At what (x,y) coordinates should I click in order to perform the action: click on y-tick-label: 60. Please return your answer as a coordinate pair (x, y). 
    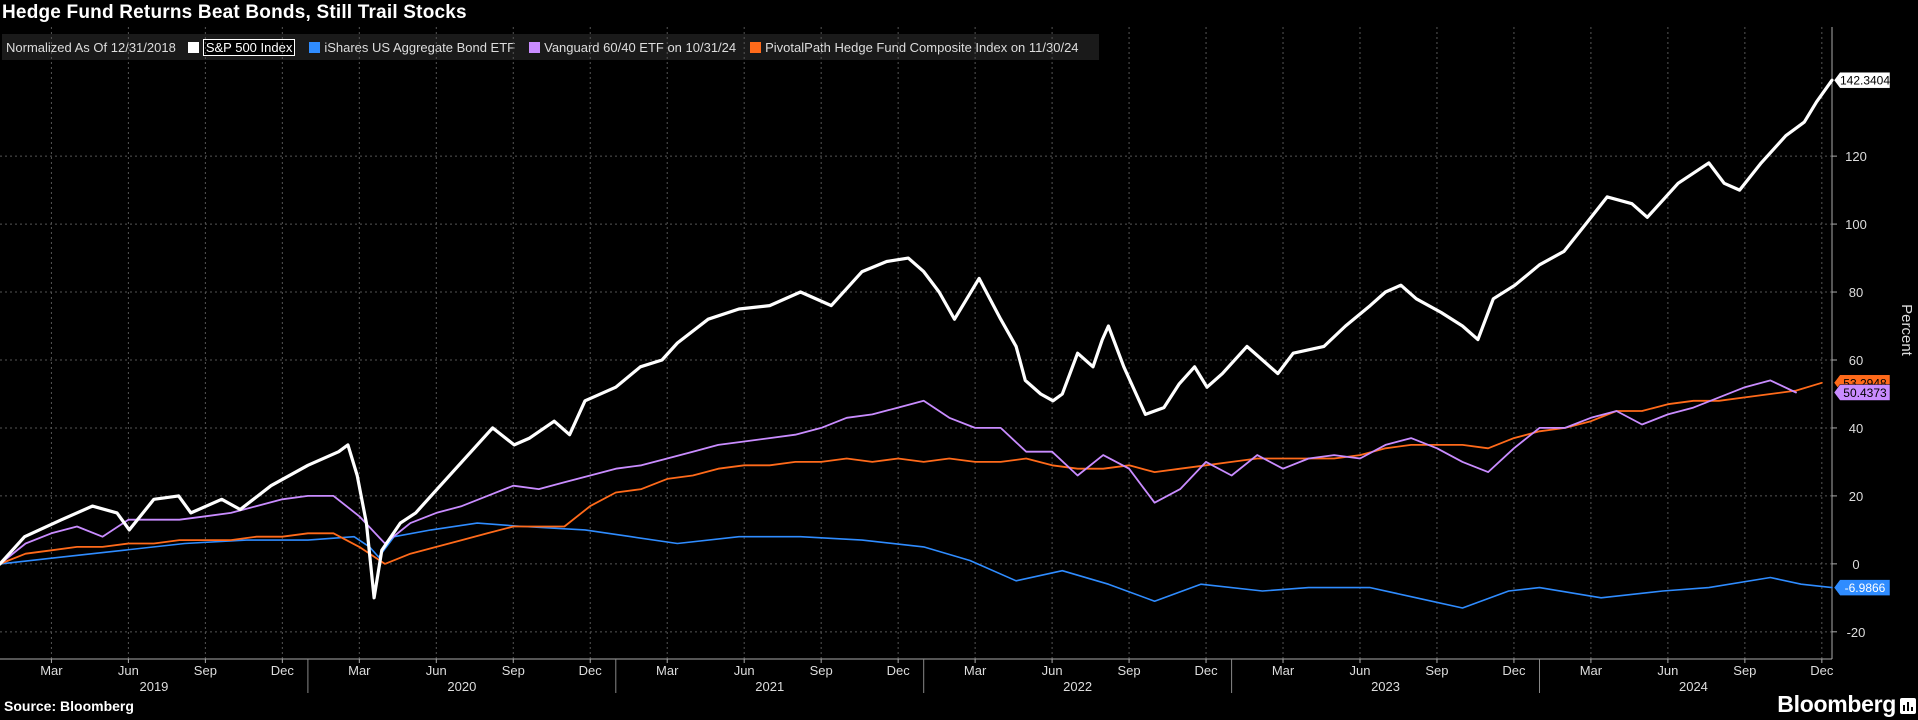
    Looking at the image, I should click on (1856, 360).